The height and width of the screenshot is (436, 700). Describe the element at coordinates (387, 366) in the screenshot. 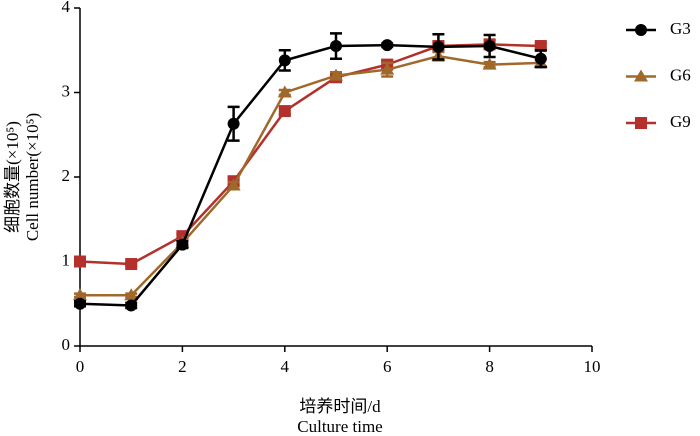

I see `x-tick-label: 6` at that location.